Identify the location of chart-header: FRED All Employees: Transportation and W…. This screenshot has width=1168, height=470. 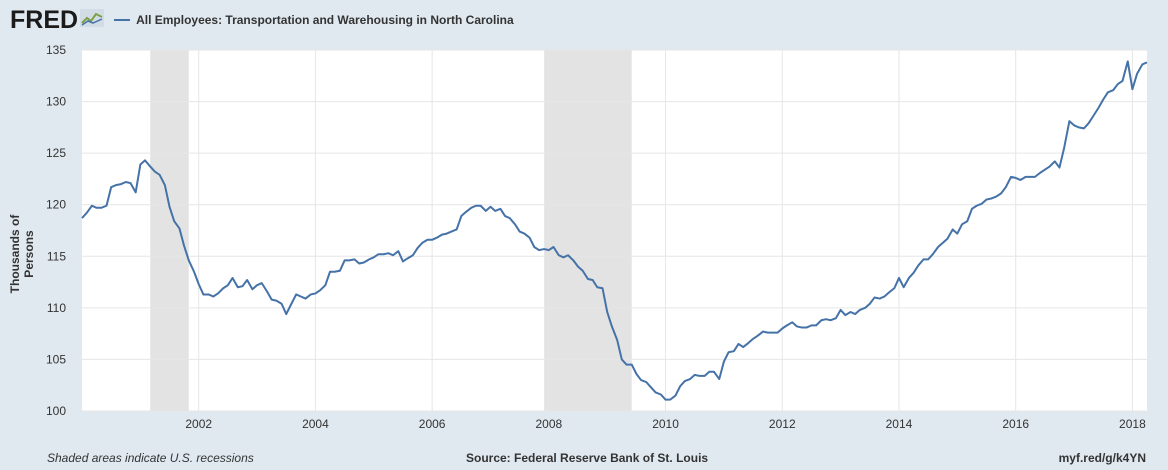
(262, 20).